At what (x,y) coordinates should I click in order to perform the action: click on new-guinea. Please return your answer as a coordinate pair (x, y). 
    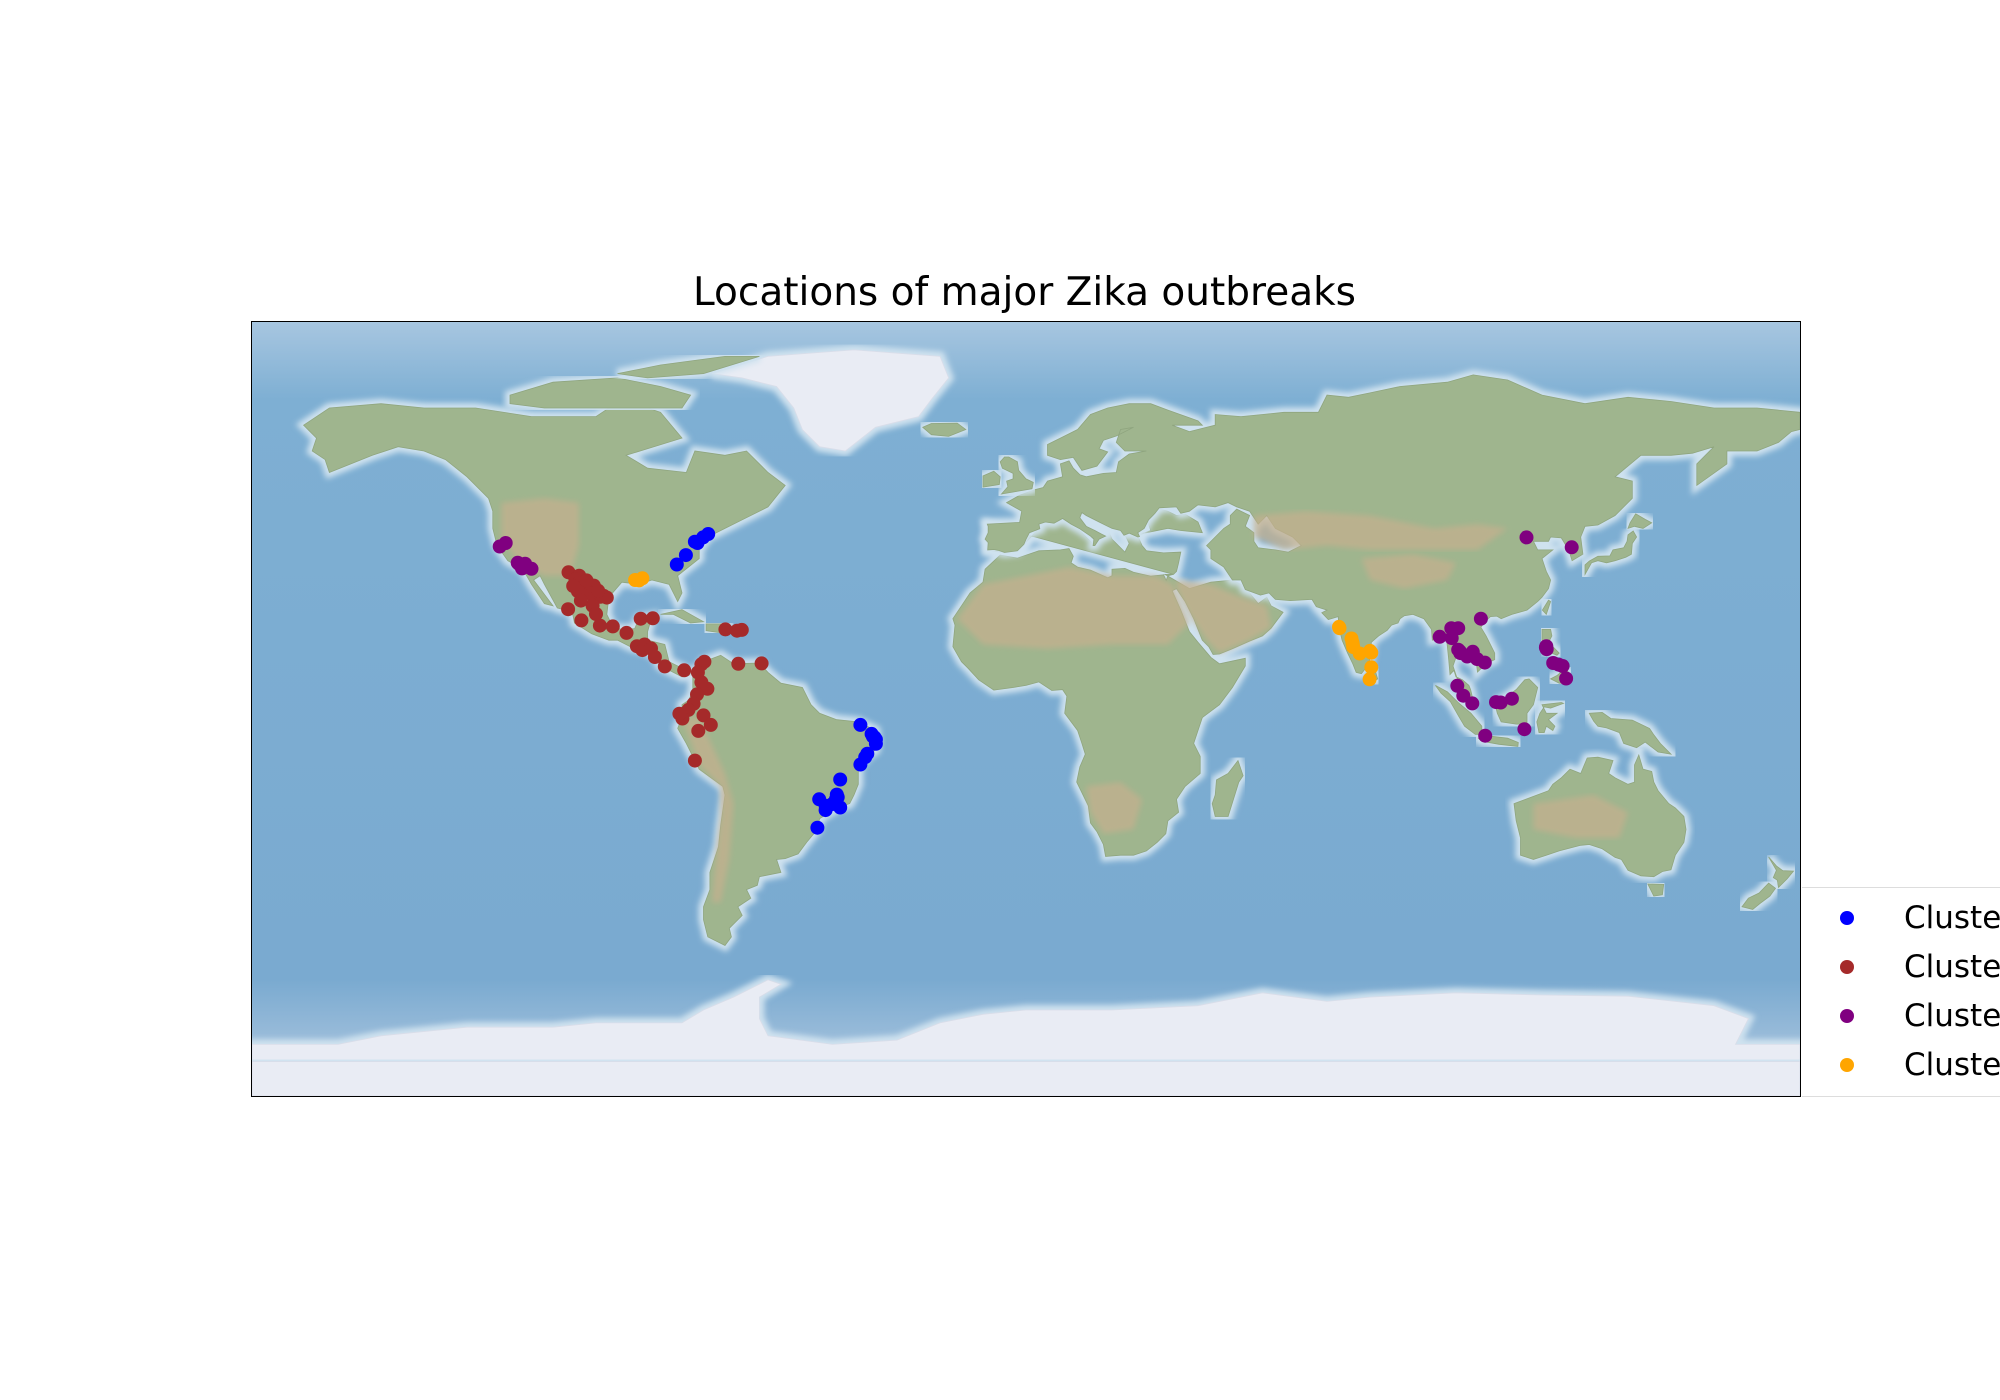
    Looking at the image, I should click on (1630, 733).